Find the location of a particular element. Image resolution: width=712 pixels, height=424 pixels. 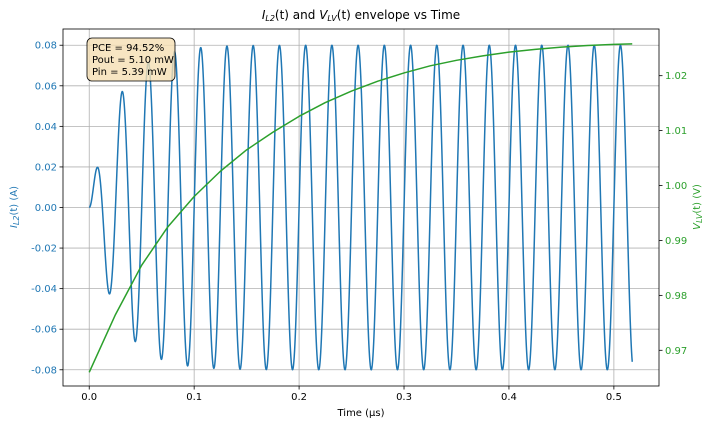

y-right-tick-label: 0.99 is located at coordinates (676, 241).